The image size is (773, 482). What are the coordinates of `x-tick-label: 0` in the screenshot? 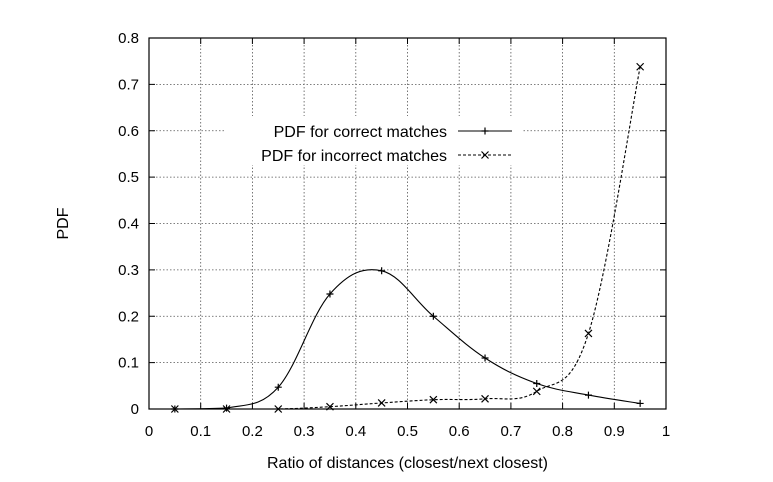 It's located at (149, 431).